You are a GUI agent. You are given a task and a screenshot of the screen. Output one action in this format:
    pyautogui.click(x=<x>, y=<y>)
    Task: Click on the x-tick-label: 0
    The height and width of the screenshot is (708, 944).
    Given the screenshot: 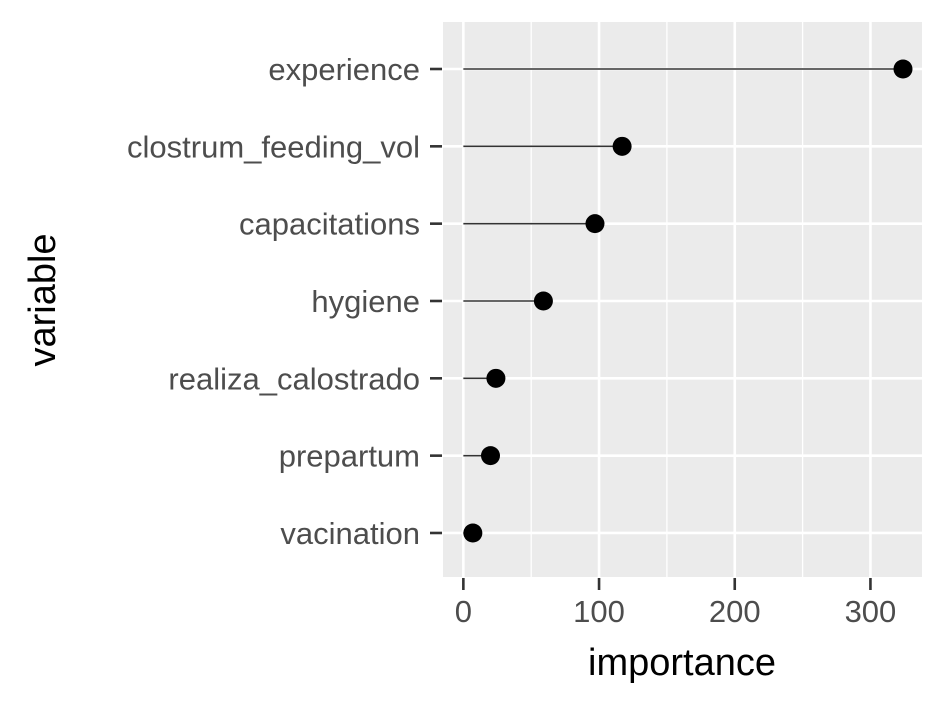 What is the action you would take?
    pyautogui.click(x=463, y=611)
    